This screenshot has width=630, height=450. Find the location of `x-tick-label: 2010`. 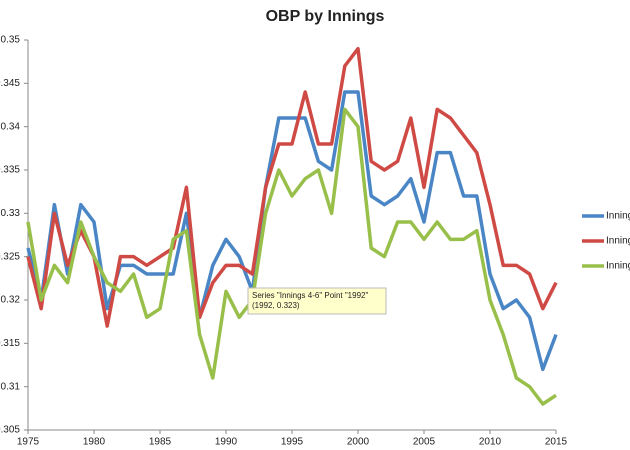

x-tick-label: 2010 is located at coordinates (490, 442).